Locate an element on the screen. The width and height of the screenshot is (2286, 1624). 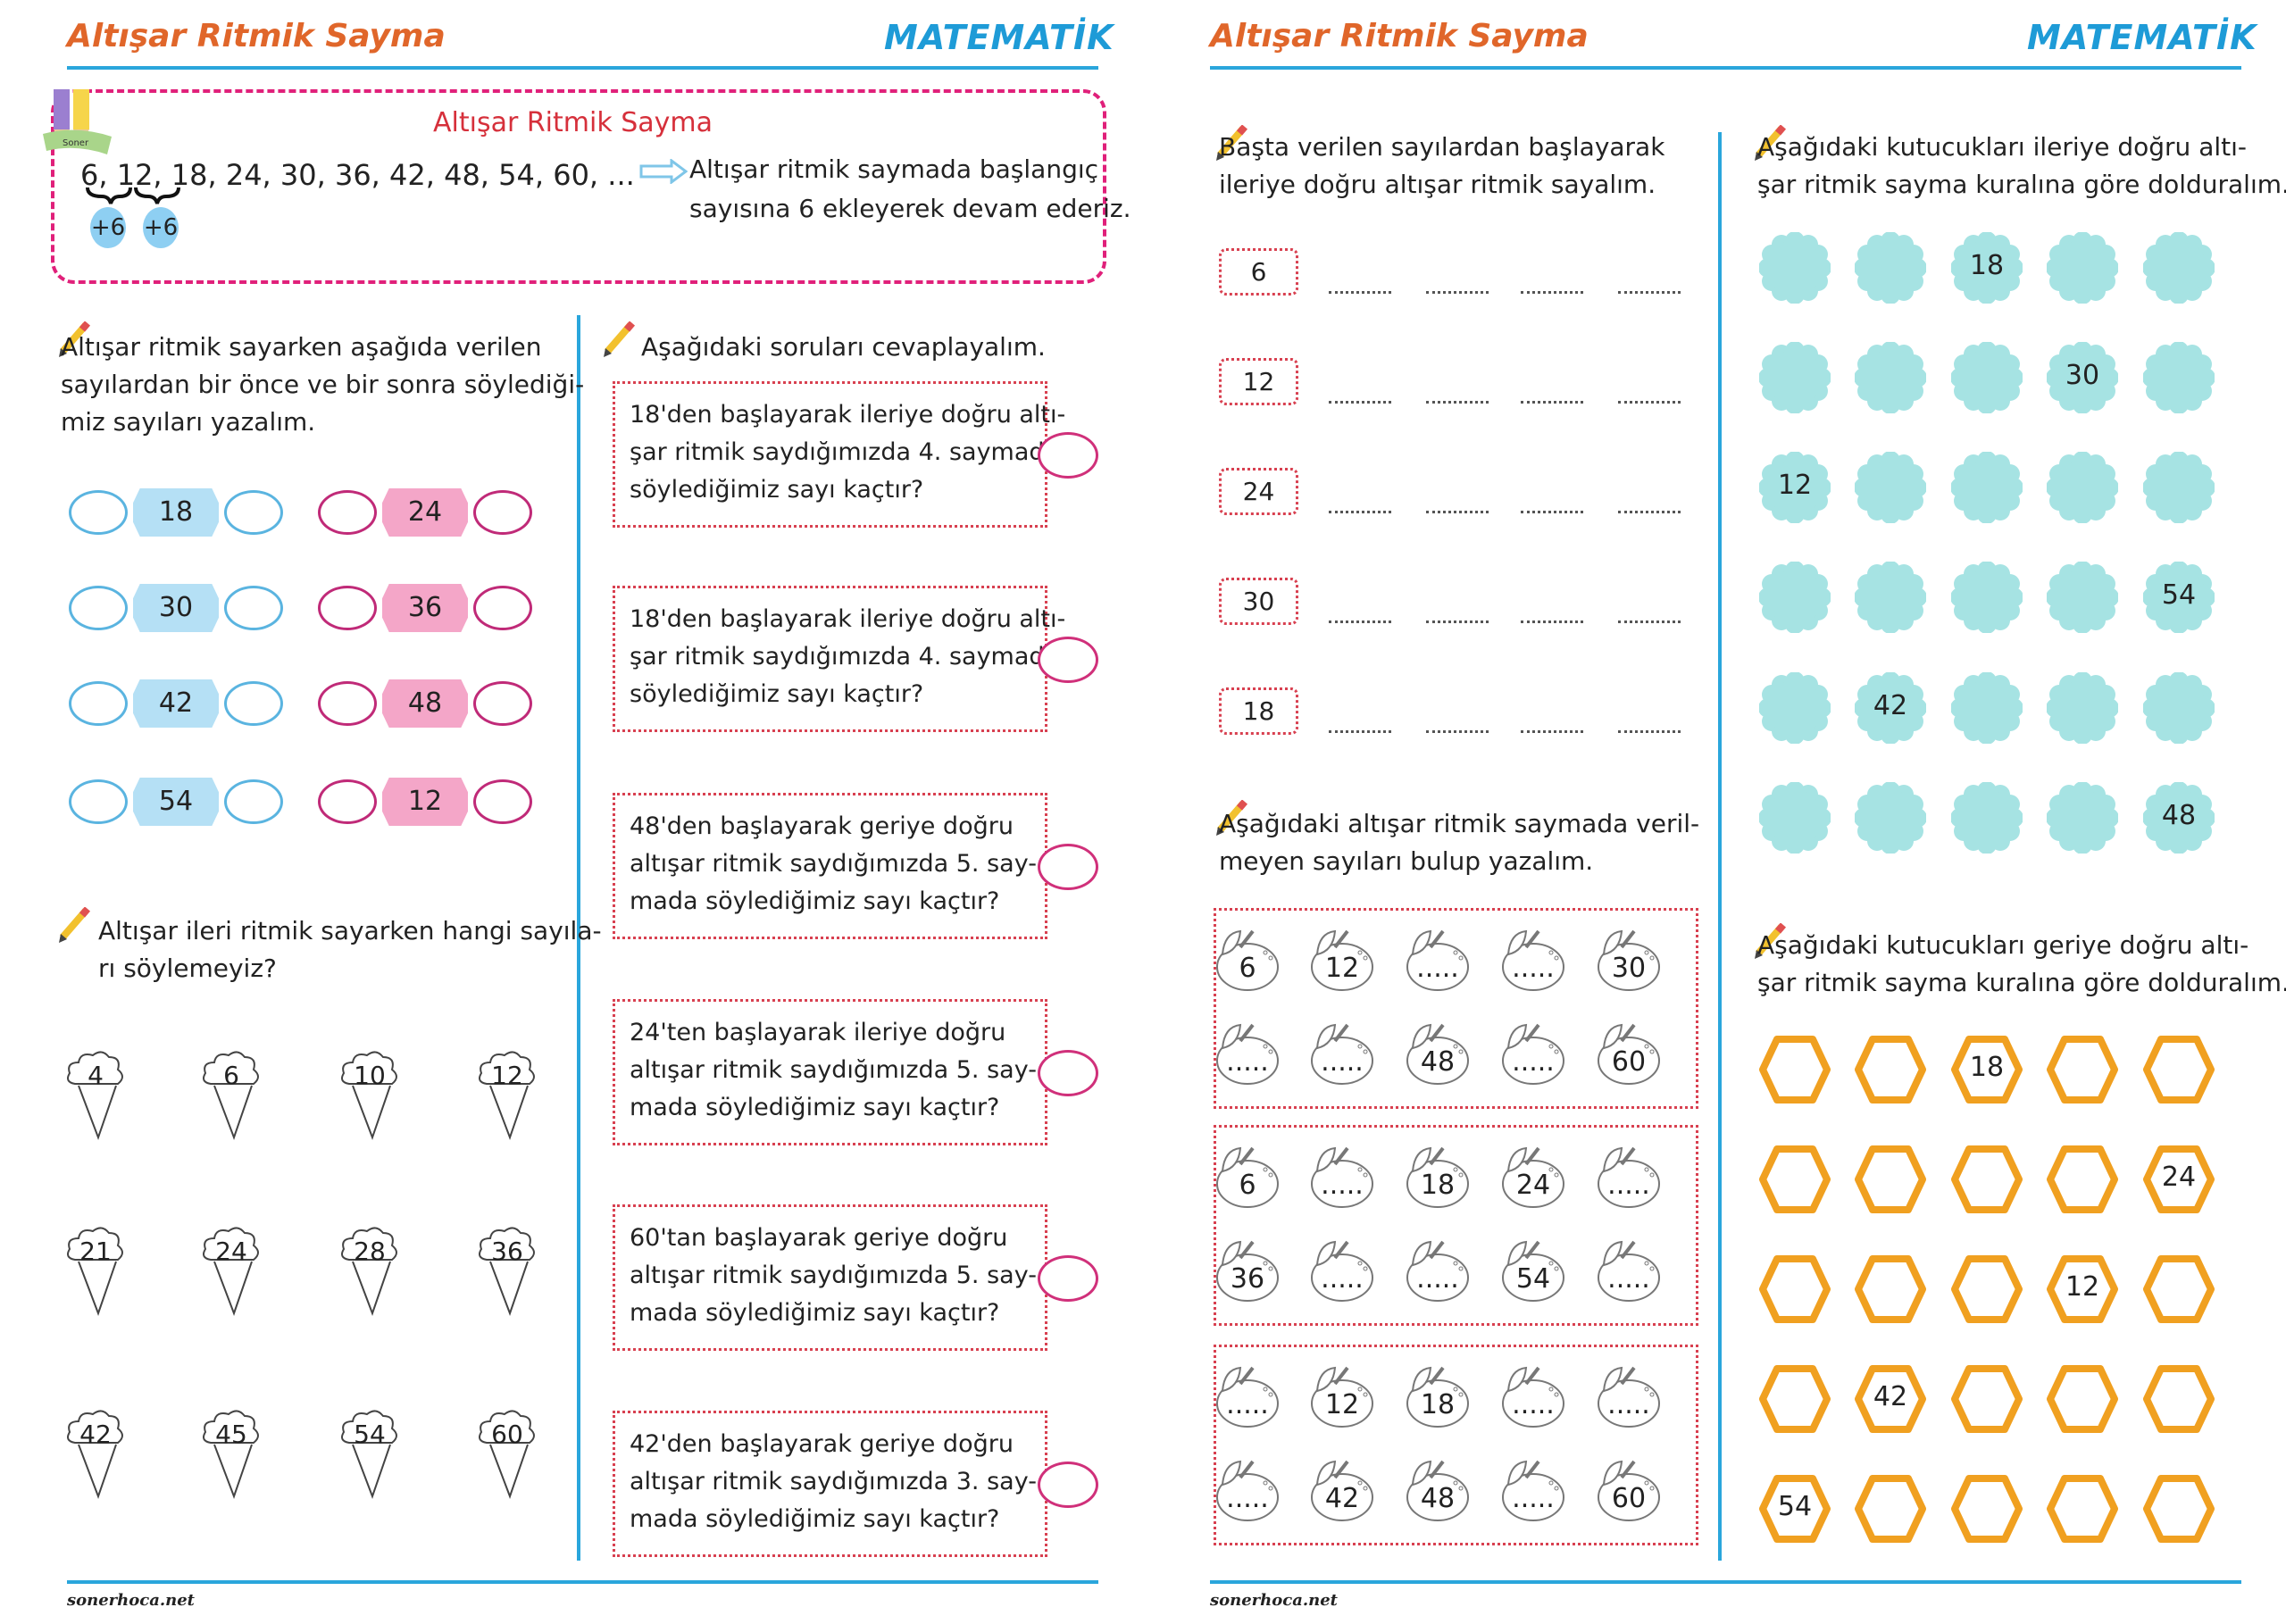
hexagon-box: 54 is located at coordinates (1795, 1509).